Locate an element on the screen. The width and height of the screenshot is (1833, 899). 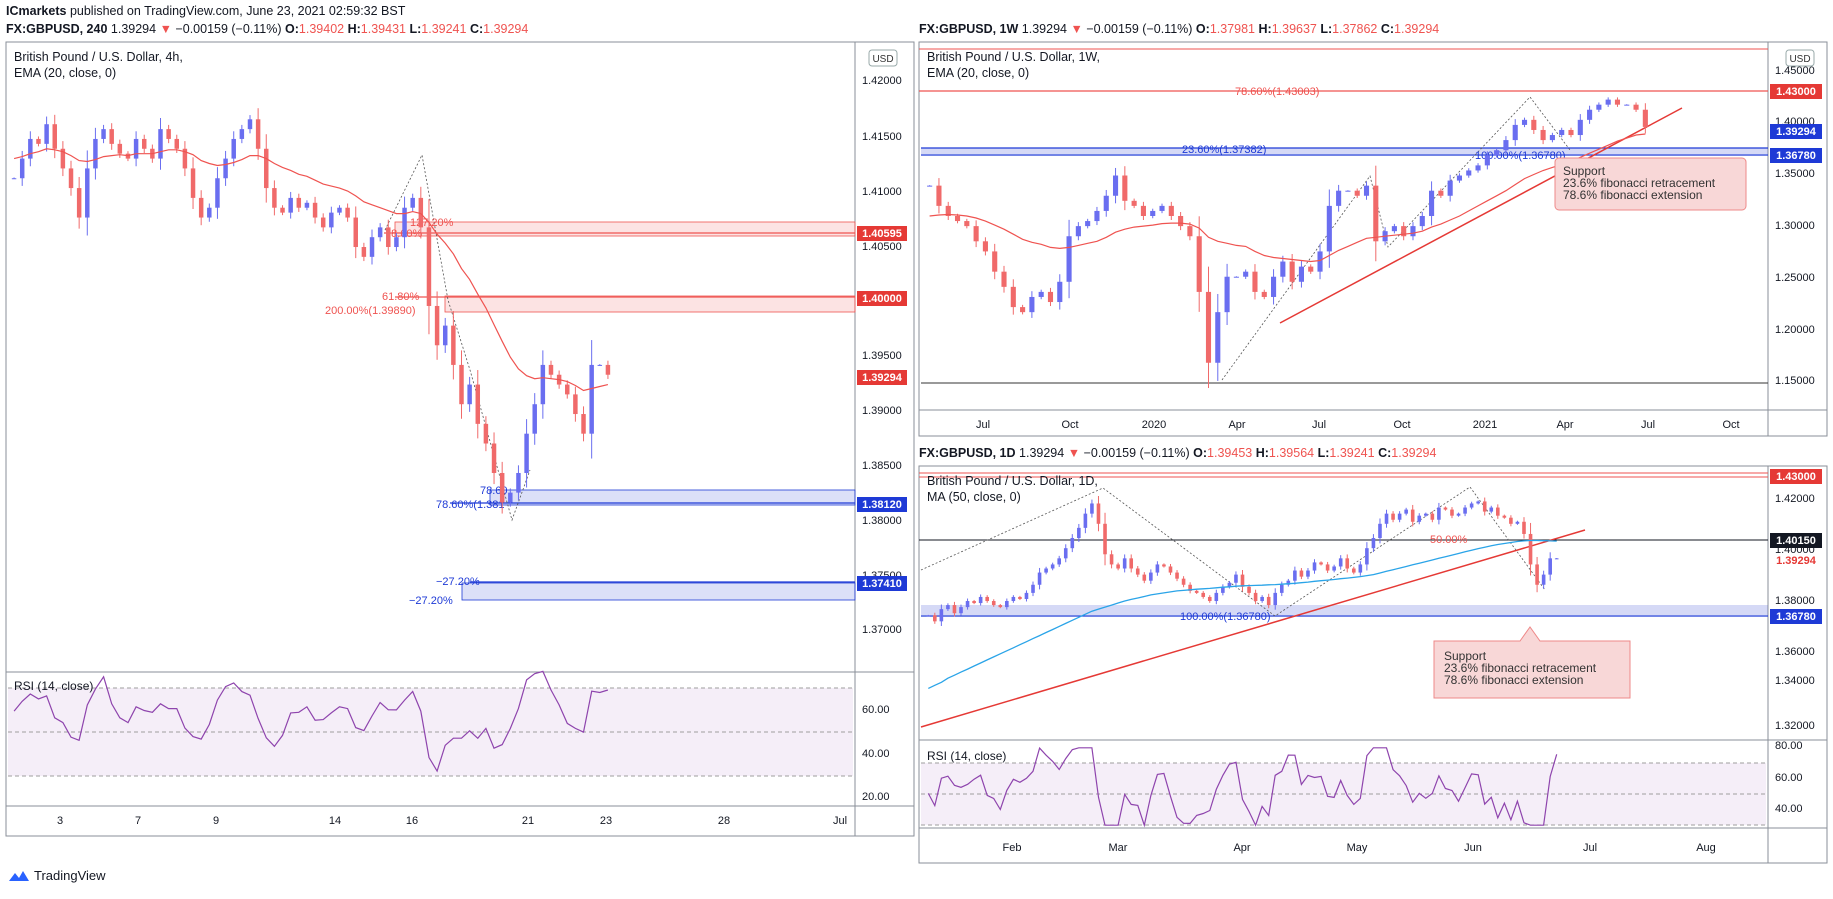
svg-text: 16 is located at coordinates (412, 821).